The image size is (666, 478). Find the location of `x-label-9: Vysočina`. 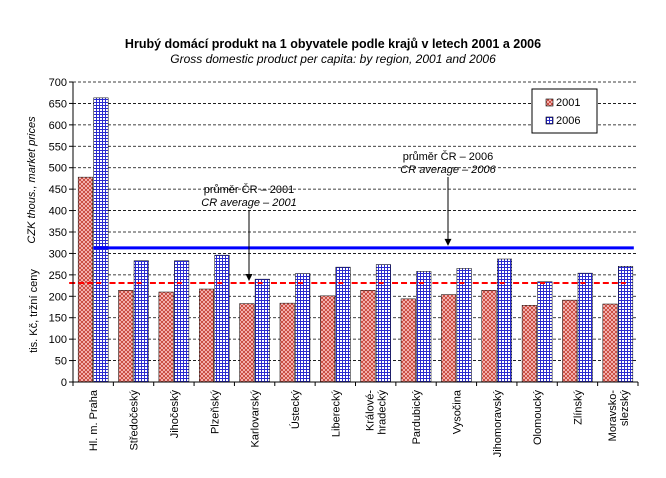

x-label-9: Vysočina is located at coordinates (457, 411).